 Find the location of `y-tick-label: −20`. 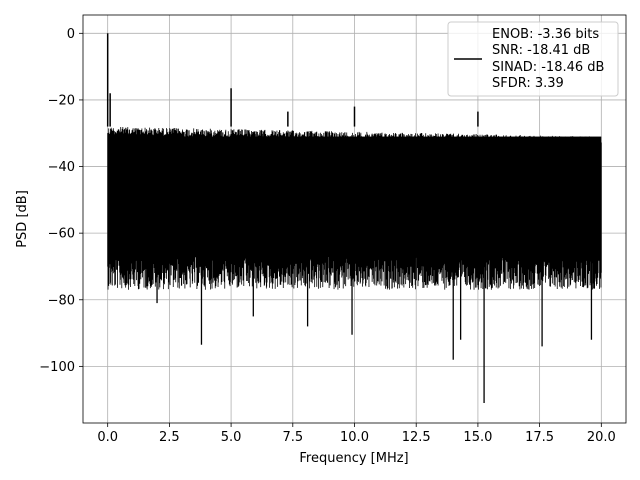

y-tick-label: −20 is located at coordinates (61, 100).